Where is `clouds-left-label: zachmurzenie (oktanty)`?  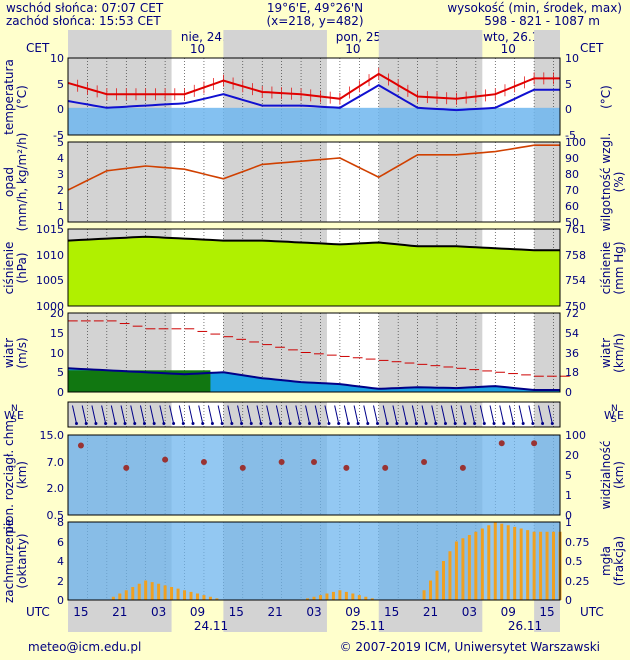 clouds-left-label: zachmurzenie (oktanty) is located at coordinates (15, 561).